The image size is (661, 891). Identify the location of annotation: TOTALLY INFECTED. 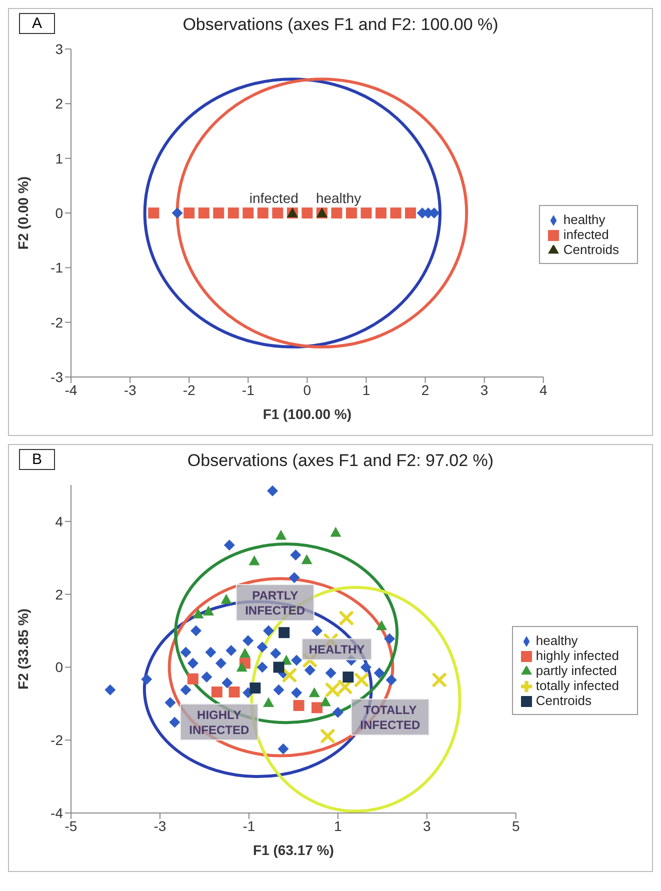
(390, 717).